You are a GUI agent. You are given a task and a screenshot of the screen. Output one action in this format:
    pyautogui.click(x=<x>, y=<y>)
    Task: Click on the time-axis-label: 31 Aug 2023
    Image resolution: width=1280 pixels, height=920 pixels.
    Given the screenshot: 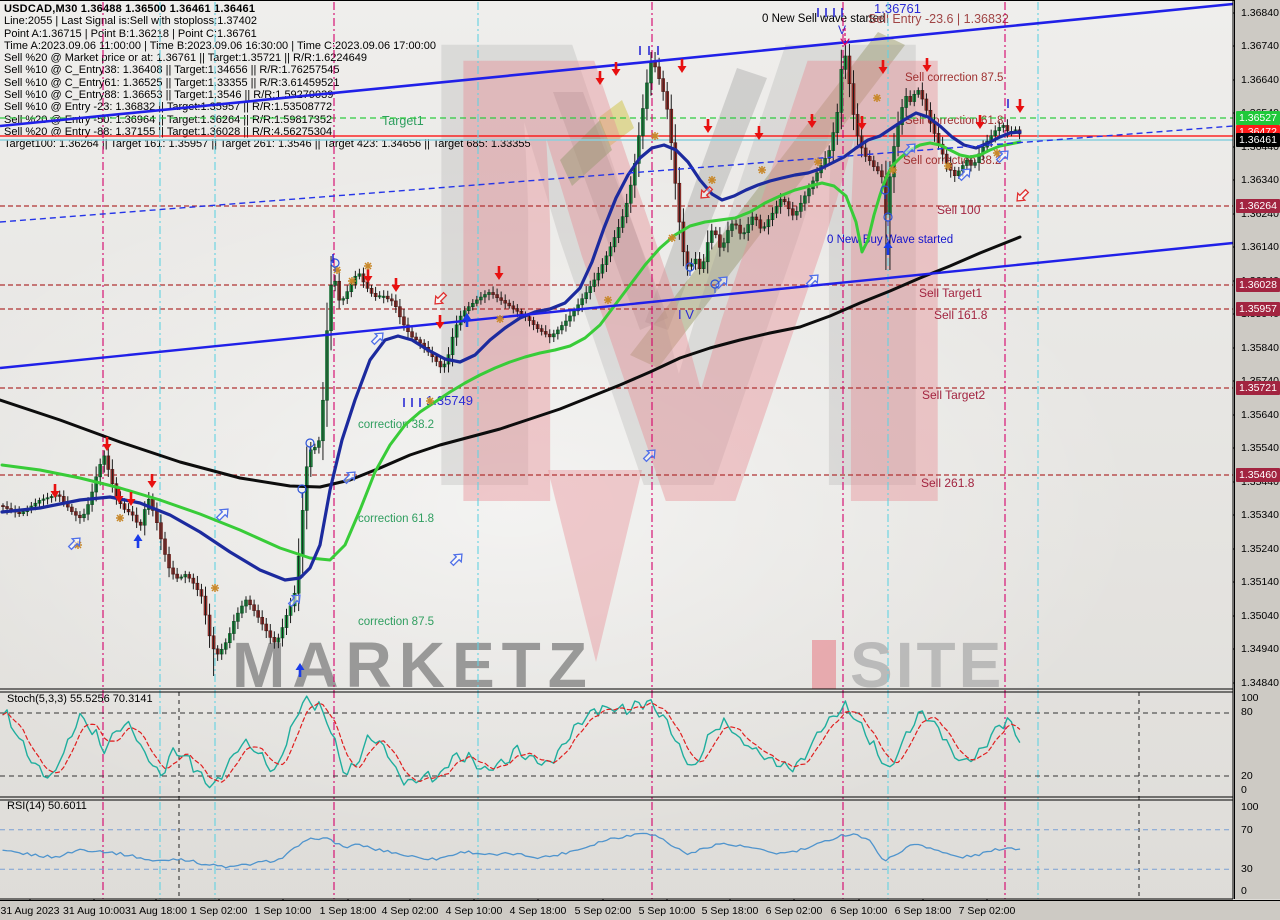 What is the action you would take?
    pyautogui.click(x=30, y=911)
    